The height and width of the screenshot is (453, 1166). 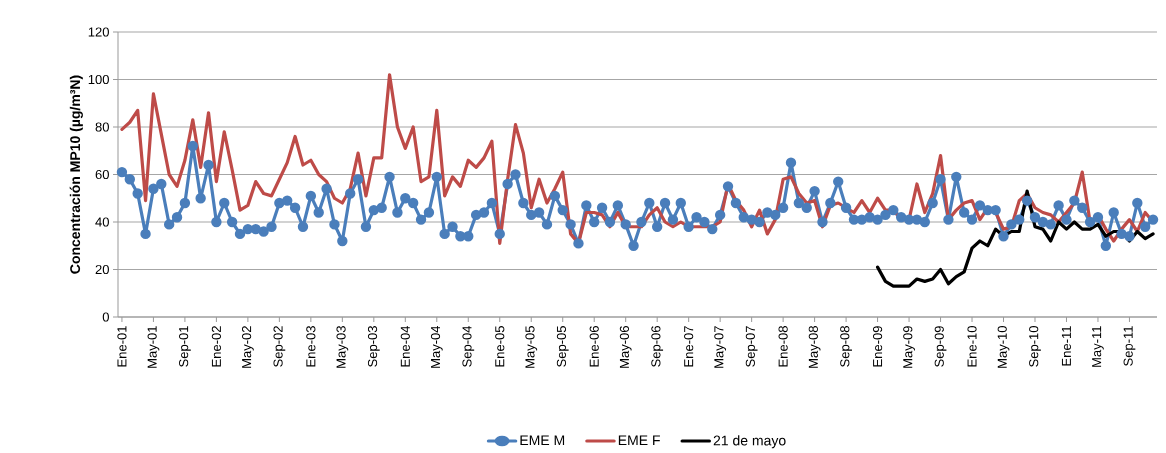 I want to click on y-tick-label: 20, so click(x=102, y=269).